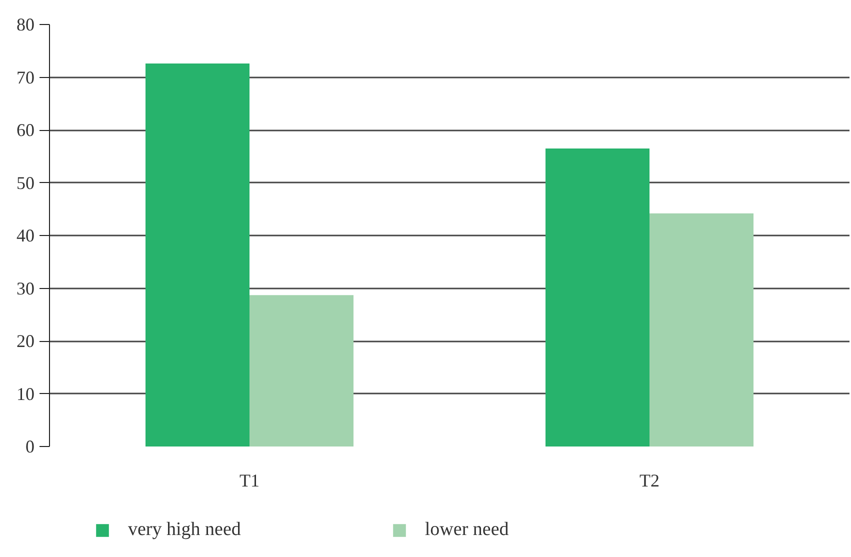 This screenshot has width=851, height=557. What do you see at coordinates (25, 182) in the screenshot?
I see `y-tick-label: 50` at bounding box center [25, 182].